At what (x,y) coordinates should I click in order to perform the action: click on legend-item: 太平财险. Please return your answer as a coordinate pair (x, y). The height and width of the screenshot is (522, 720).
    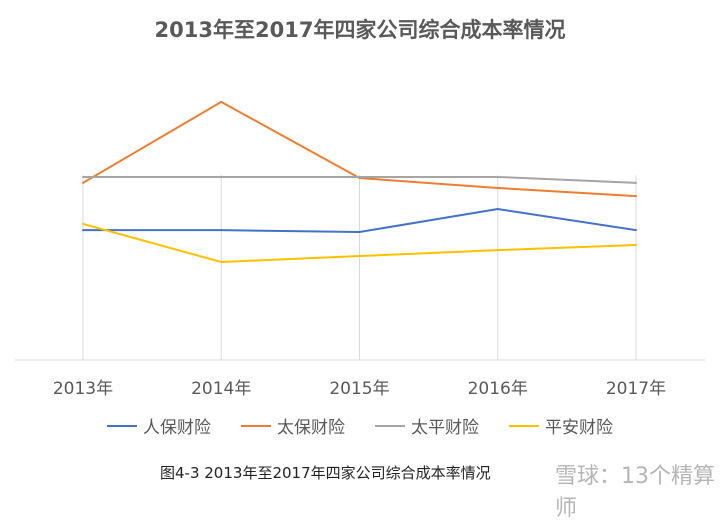
    Looking at the image, I should click on (427, 425).